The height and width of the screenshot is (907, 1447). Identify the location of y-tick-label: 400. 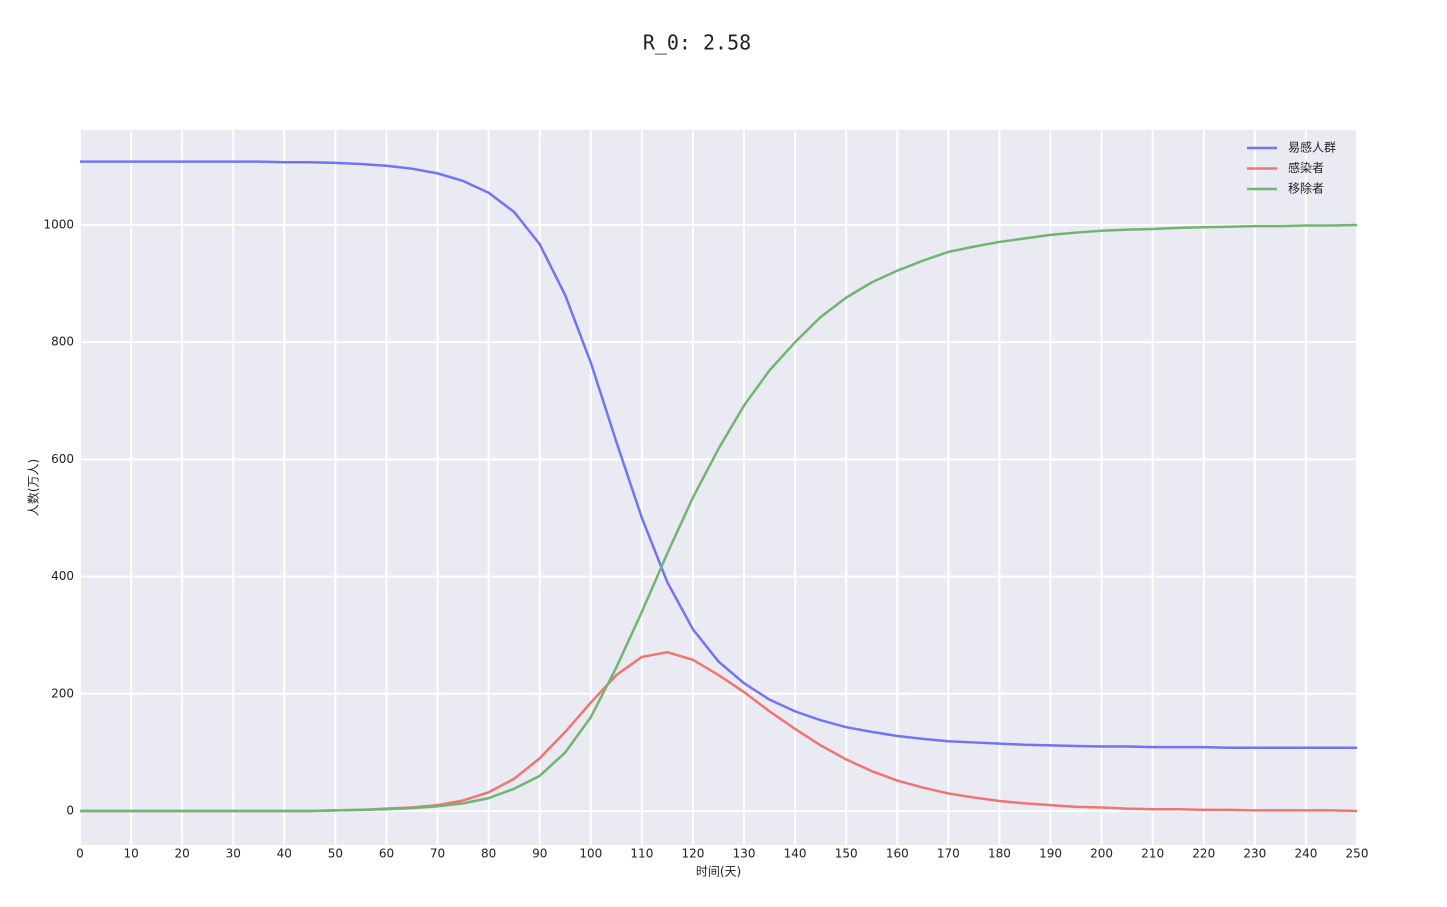
(62, 576).